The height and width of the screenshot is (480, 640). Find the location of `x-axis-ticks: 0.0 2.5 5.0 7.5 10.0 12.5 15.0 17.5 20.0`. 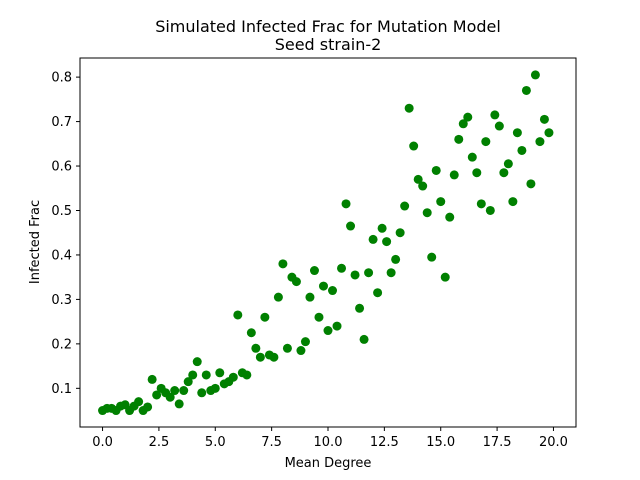

x-axis-ticks: 0.0 2.5 5.0 7.5 10.0 12.5 15.0 17.5 20.0 is located at coordinates (330, 438).